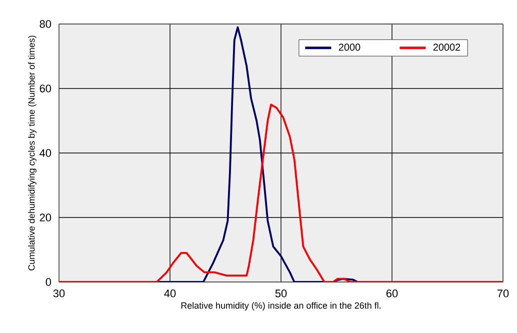 This screenshot has height=333, width=517. I want to click on legend-label: 2000, so click(349, 47).